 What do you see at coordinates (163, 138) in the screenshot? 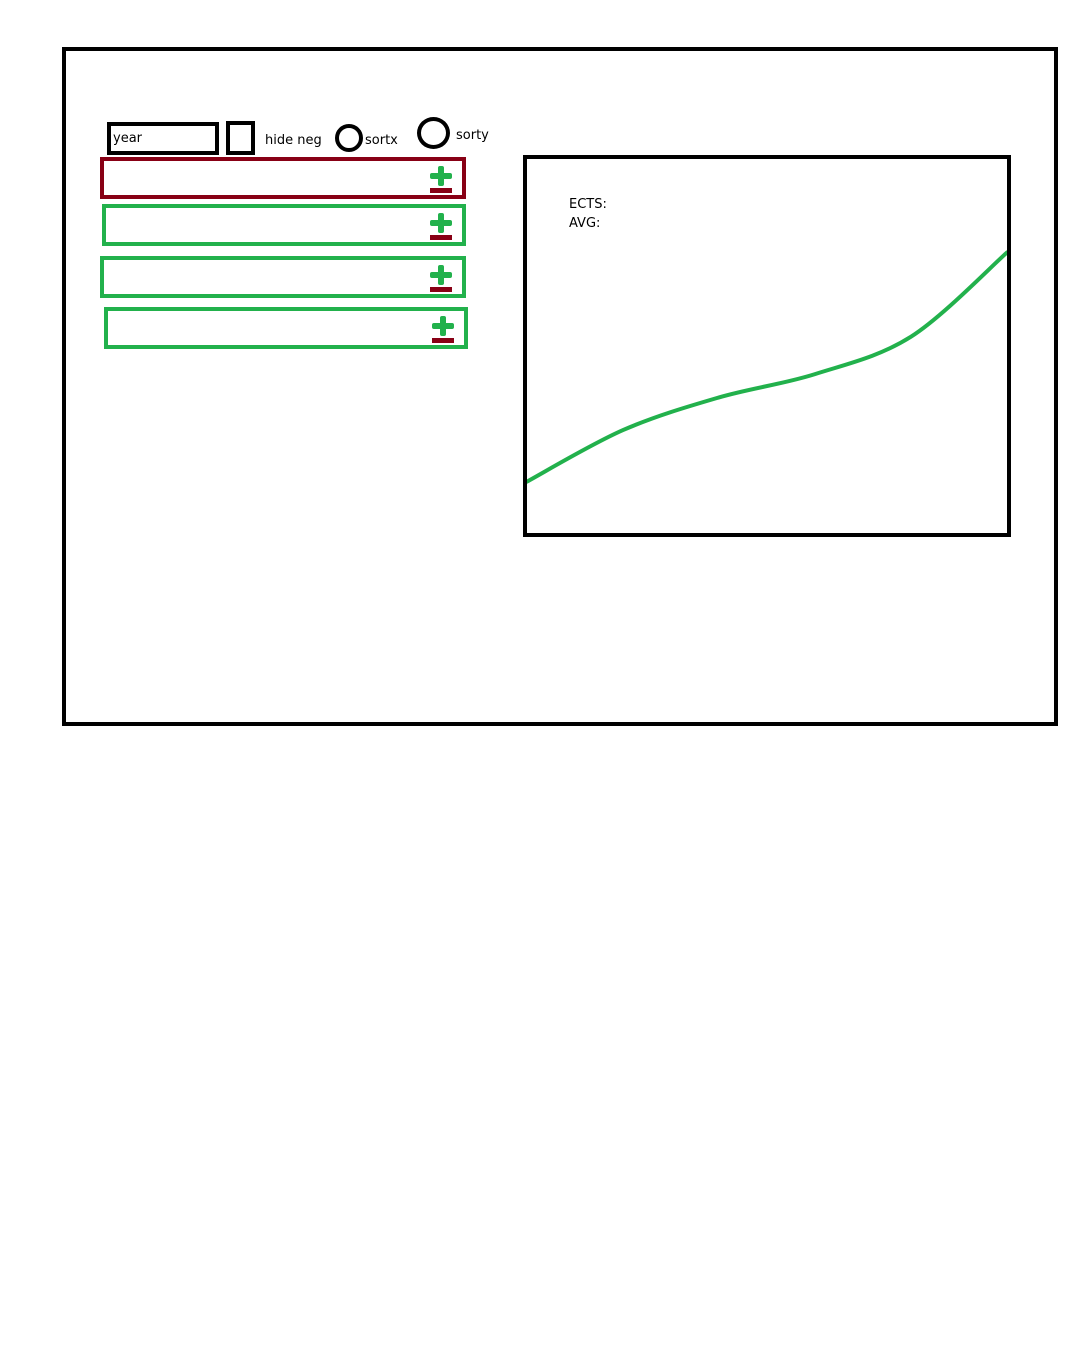
I see `year-input` at bounding box center [163, 138].